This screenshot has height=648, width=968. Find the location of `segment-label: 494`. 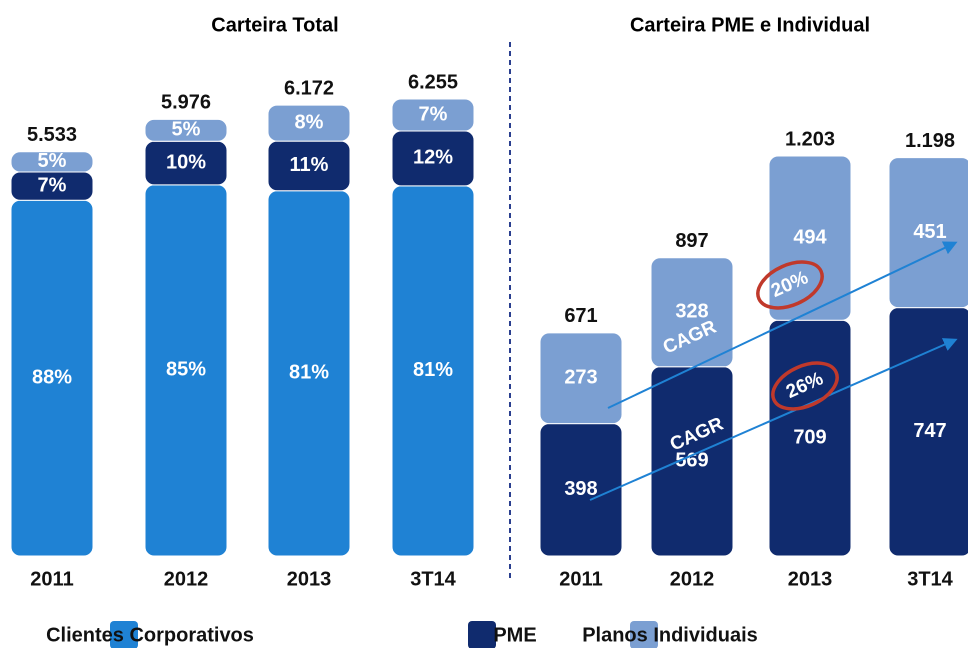

segment-label: 494 is located at coordinates (810, 237).